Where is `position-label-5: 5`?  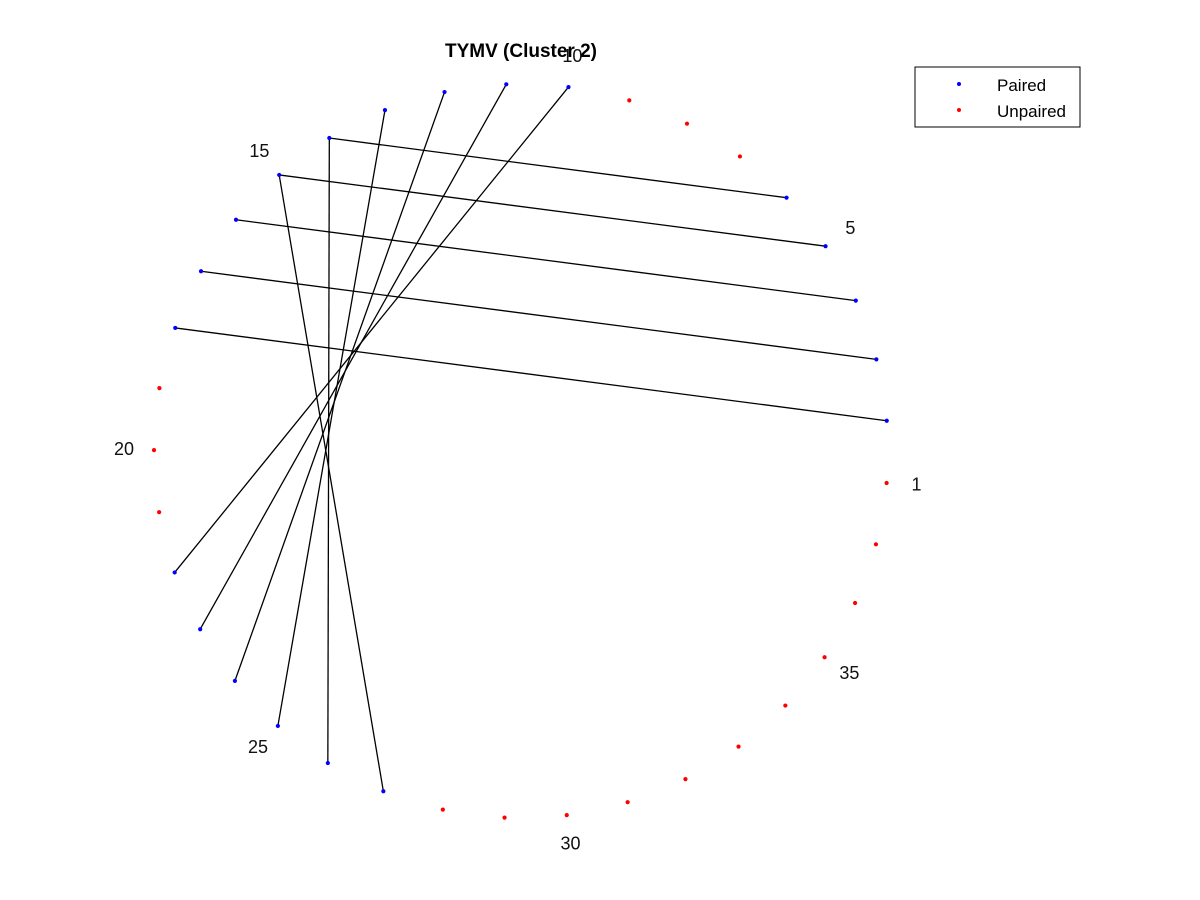
position-label-5: 5 is located at coordinates (850, 228).